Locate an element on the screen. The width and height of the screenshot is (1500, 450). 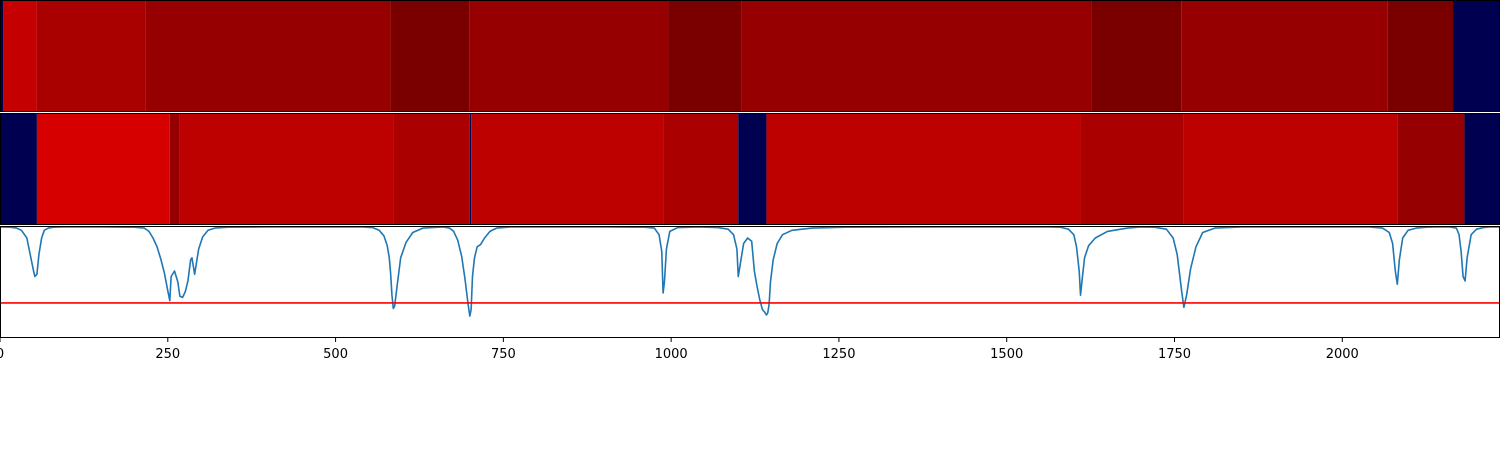
x-tick-label: 0 is located at coordinates (2, 354).